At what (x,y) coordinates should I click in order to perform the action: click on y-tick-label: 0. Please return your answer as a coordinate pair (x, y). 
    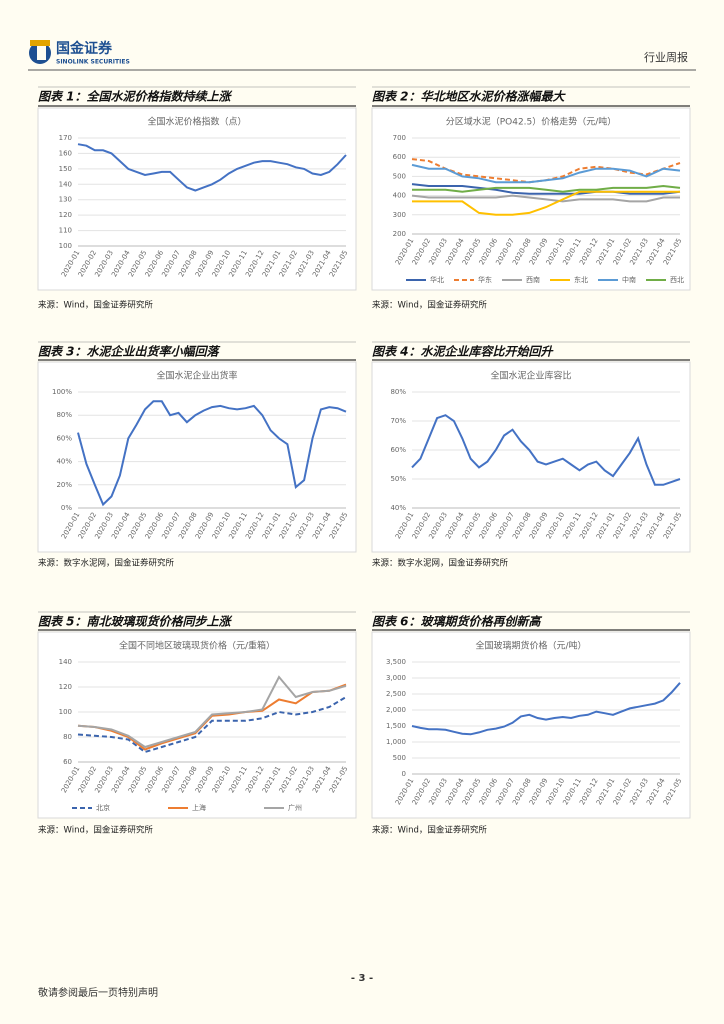
    Looking at the image, I should click on (404, 774).